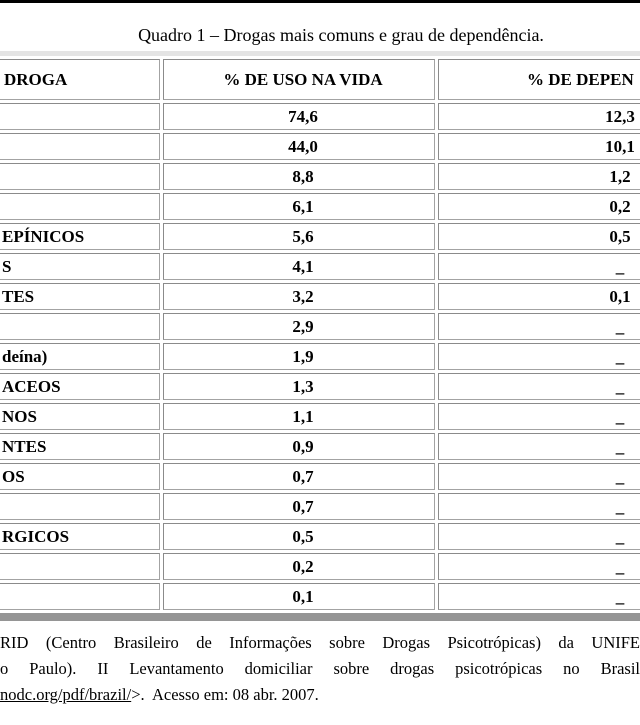 This screenshot has height=725, width=640. Describe the element at coordinates (299, 206) in the screenshot. I see `use-in-life-value-cell: 6,1` at that location.